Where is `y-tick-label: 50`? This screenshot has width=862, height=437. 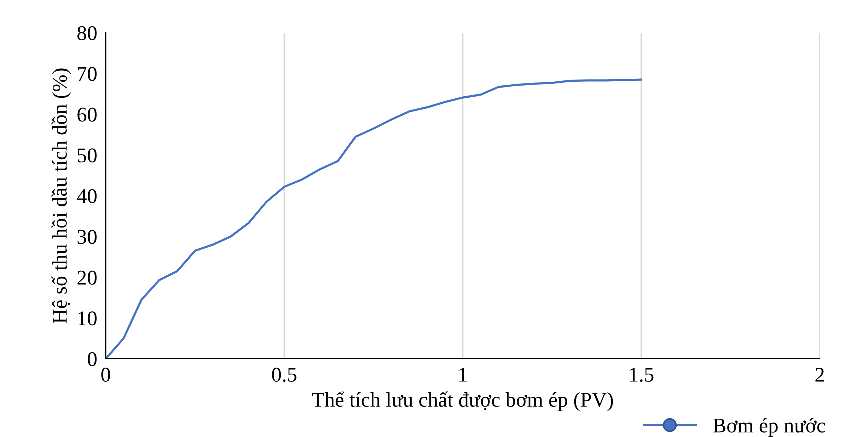 y-tick-label: 50 is located at coordinates (87, 155).